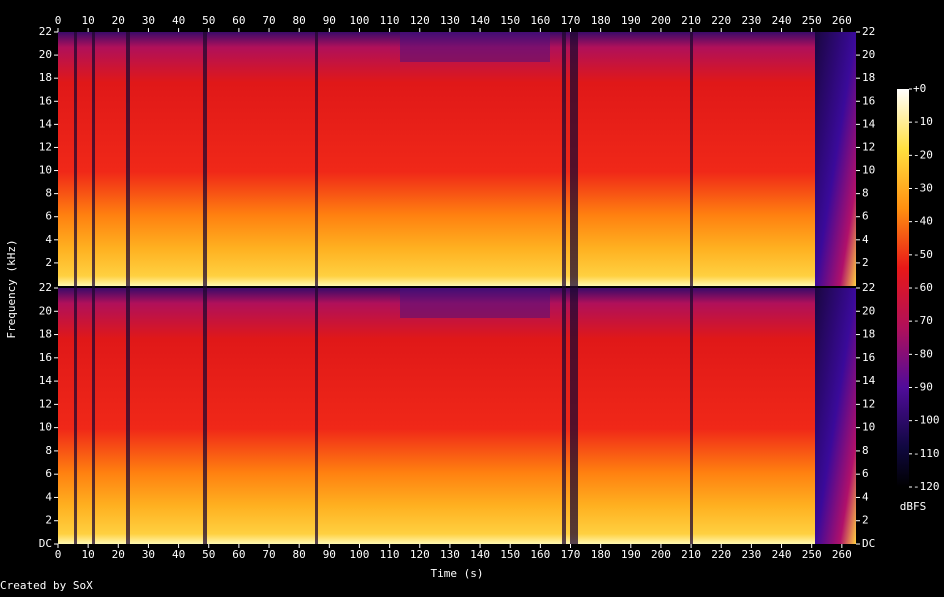 This screenshot has width=944, height=597. Describe the element at coordinates (475, 175) in the screenshot. I see `lighter-section` at that location.